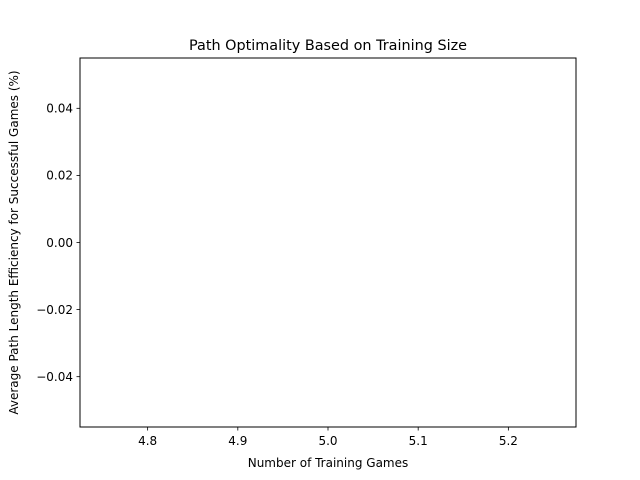 Image resolution: width=640 pixels, height=480 pixels. I want to click on x-tick-label: 5.2, so click(508, 441).